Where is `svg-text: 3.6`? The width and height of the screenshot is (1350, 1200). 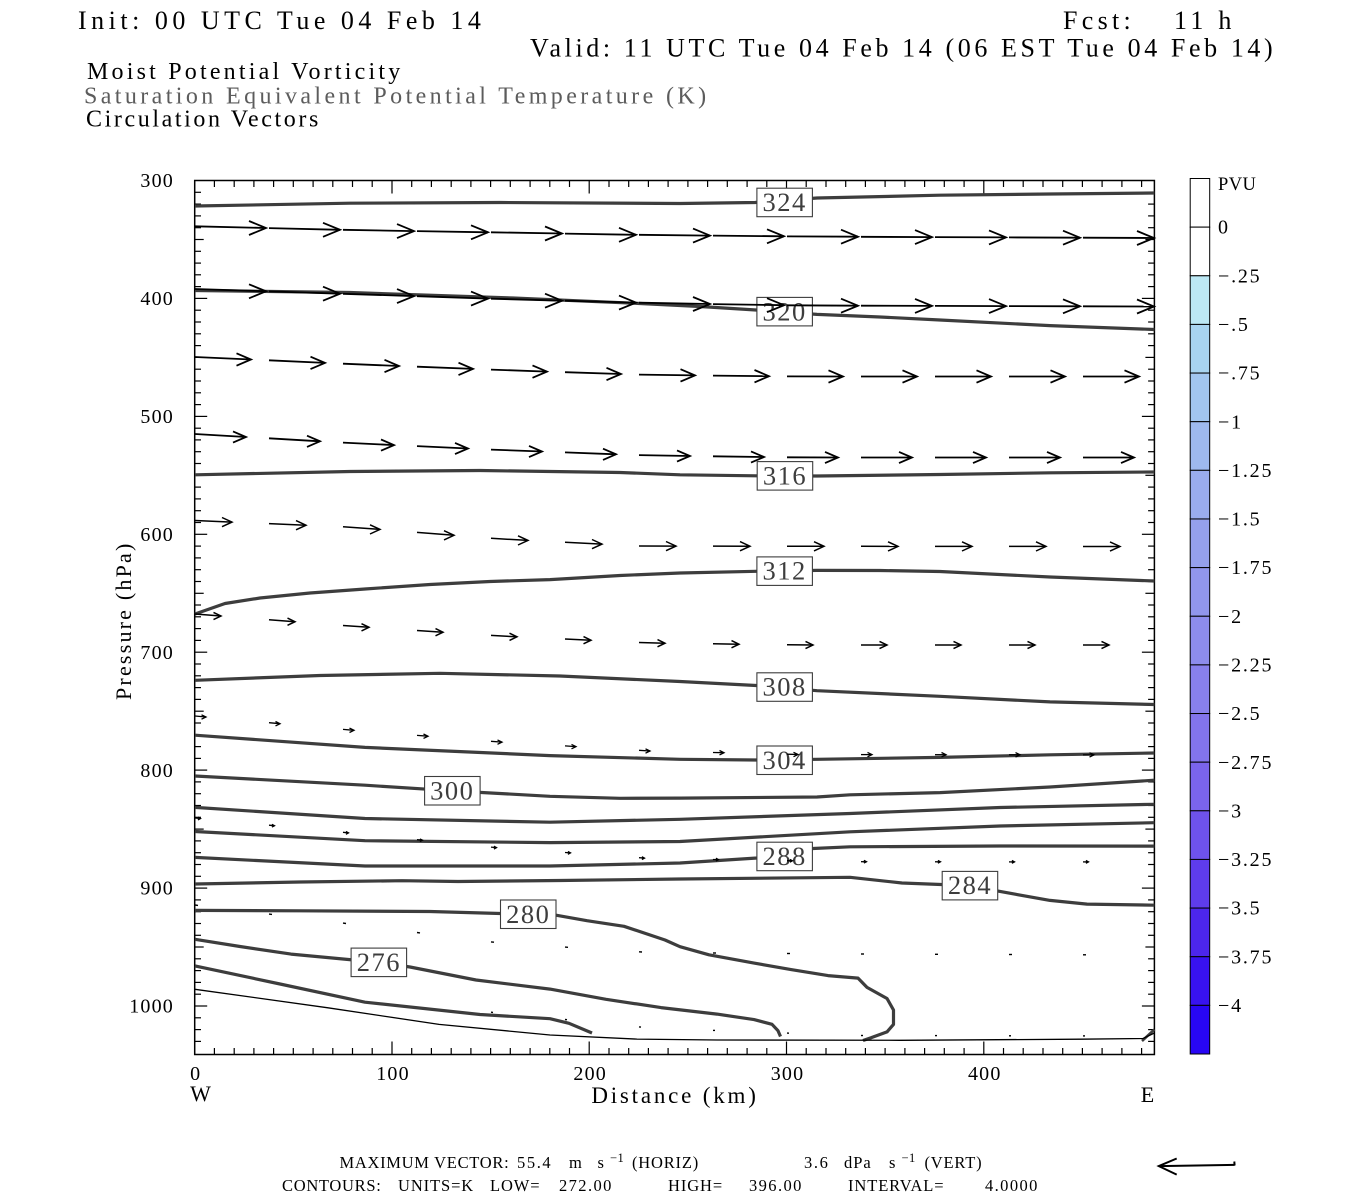
svg-text: 3.6 is located at coordinates (816, 1162).